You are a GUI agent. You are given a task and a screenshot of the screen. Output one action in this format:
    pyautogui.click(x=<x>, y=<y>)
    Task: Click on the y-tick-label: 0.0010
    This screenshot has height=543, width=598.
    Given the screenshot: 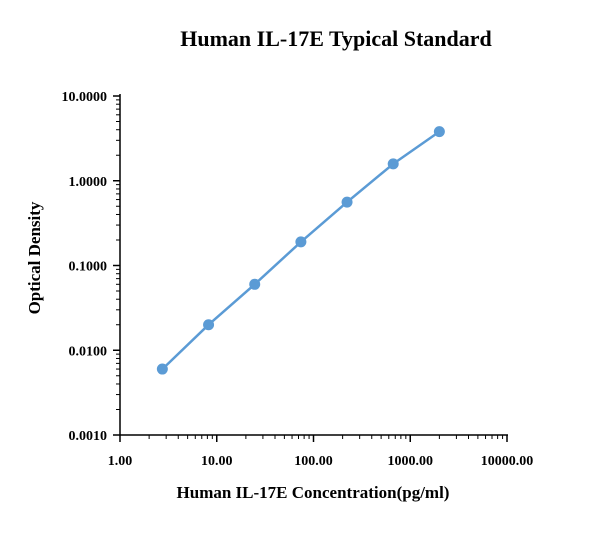 What is the action you would take?
    pyautogui.click(x=88, y=436)
    